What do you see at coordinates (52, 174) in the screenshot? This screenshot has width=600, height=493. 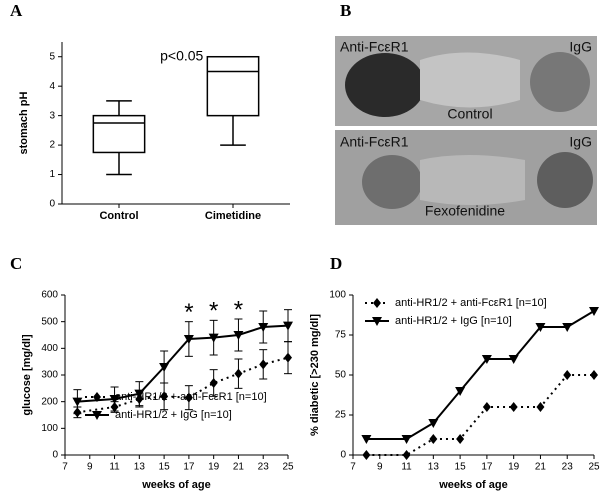 I see `y-tick-label: 1` at bounding box center [52, 174].